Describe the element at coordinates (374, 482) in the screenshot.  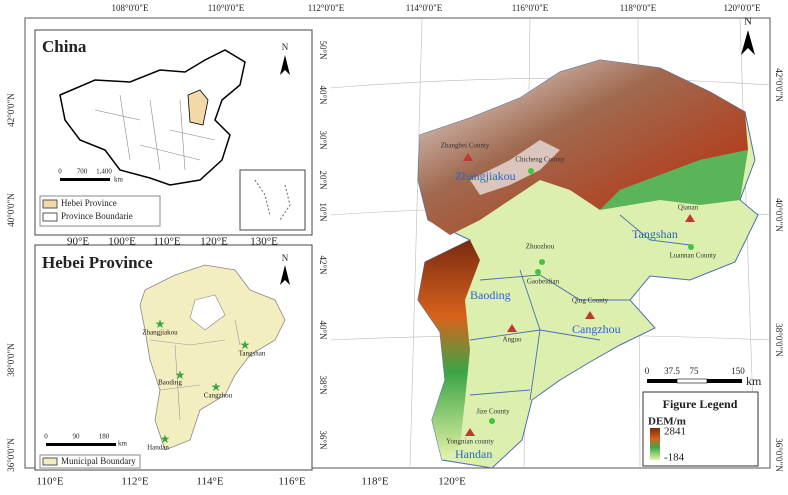
I see `lon-label: 118°E` at that location.